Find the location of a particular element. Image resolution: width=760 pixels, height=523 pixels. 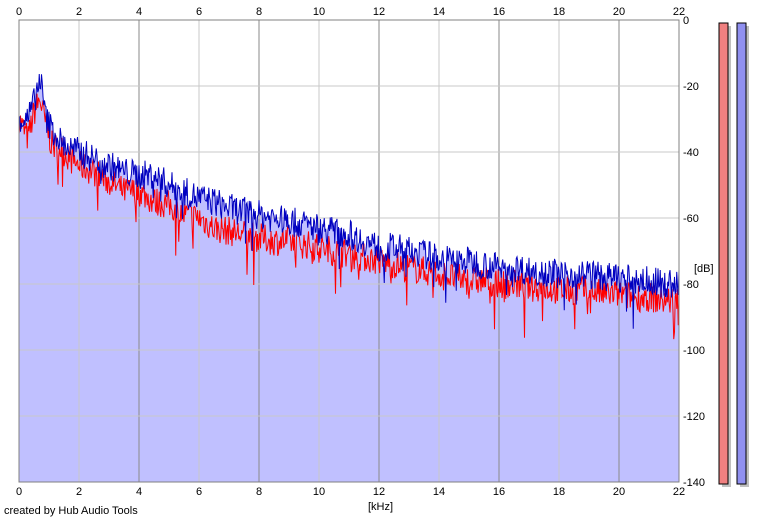

x-tick-label-bottom: 8 is located at coordinates (259, 492).